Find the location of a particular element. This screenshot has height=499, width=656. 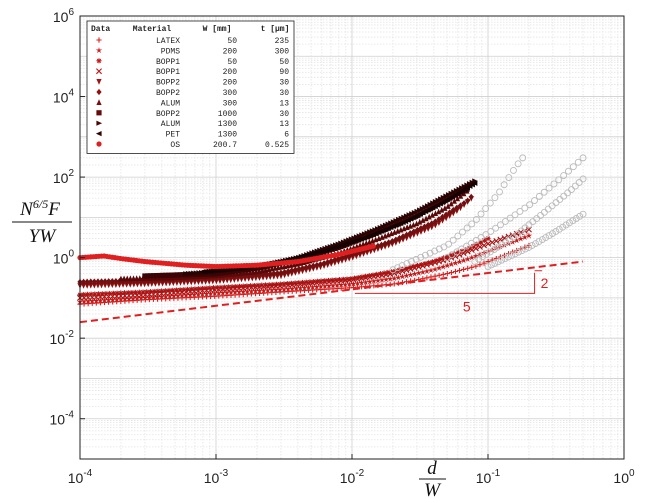

x-tick-label: 10-4 is located at coordinates (80, 477).